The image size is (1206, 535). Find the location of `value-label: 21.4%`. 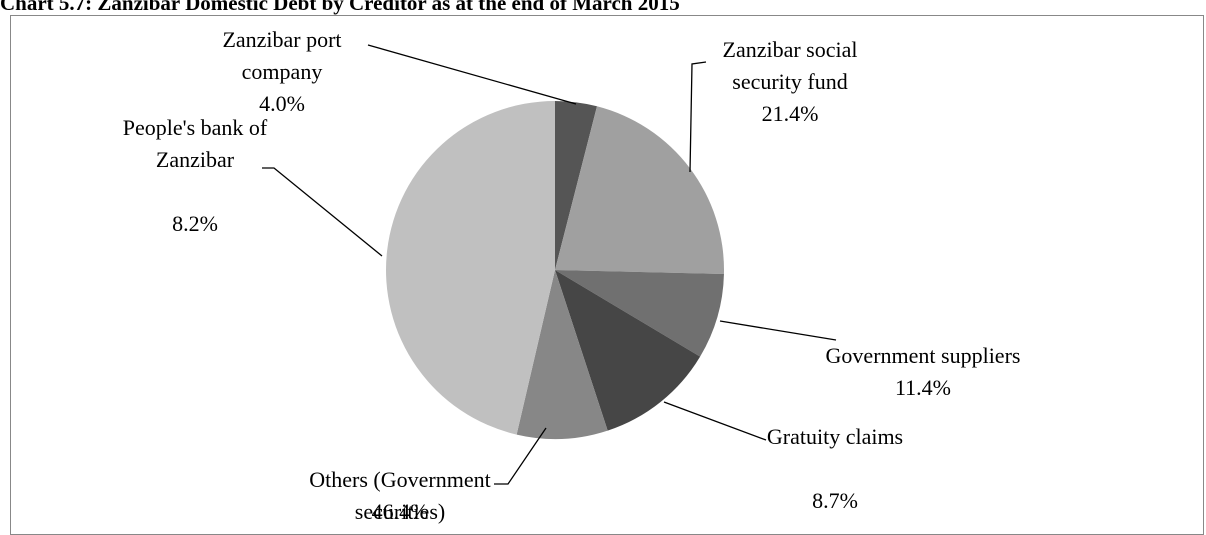

value-label: 21.4% is located at coordinates (790, 113).